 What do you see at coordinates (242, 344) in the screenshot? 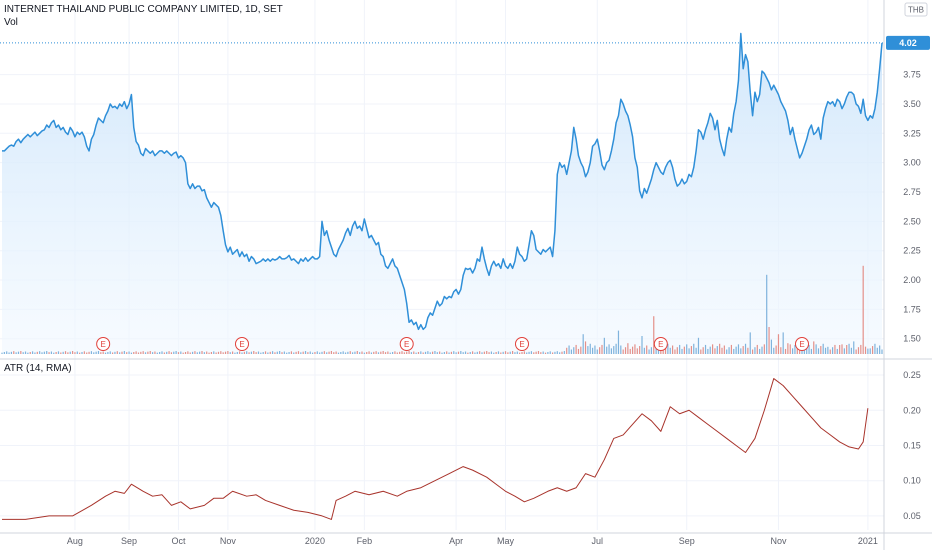
I see `earnings-circle` at bounding box center [242, 344].